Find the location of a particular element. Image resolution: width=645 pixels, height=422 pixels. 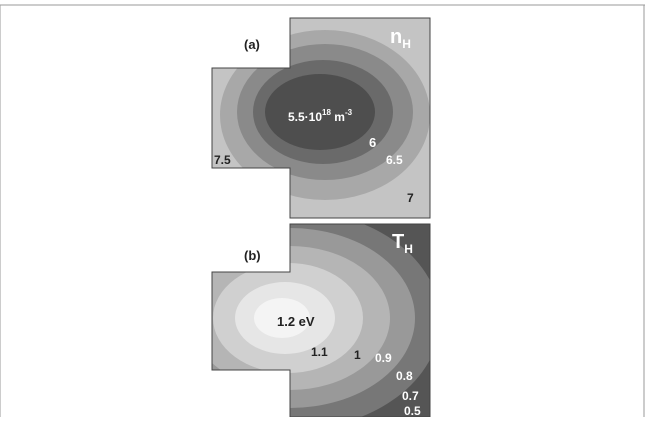

label-unit-exp: -3 is located at coordinates (349, 112).